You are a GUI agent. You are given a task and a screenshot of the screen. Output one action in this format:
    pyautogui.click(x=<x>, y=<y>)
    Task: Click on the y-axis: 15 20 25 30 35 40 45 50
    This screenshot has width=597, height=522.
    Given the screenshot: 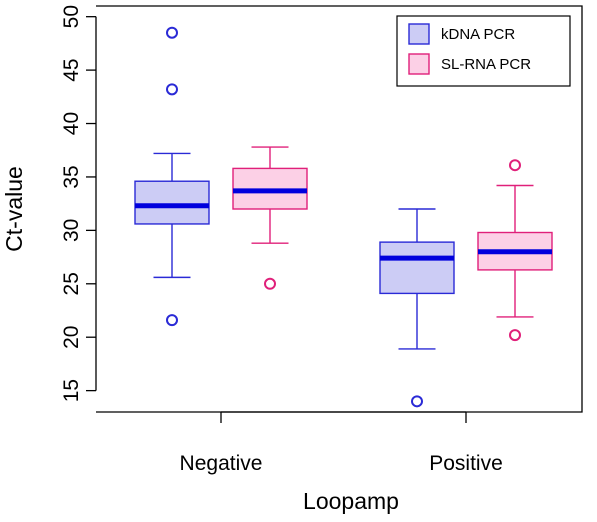 What is the action you would take?
    pyautogui.click(x=78, y=203)
    